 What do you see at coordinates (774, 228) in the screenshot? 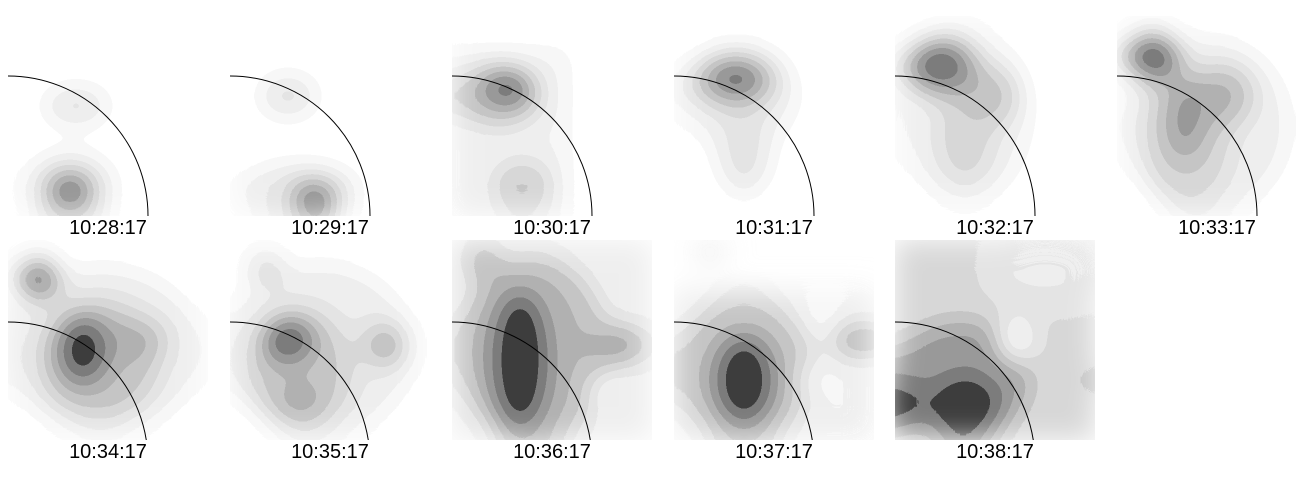
I see `timestamp-label: 10:31:17` at bounding box center [774, 228].